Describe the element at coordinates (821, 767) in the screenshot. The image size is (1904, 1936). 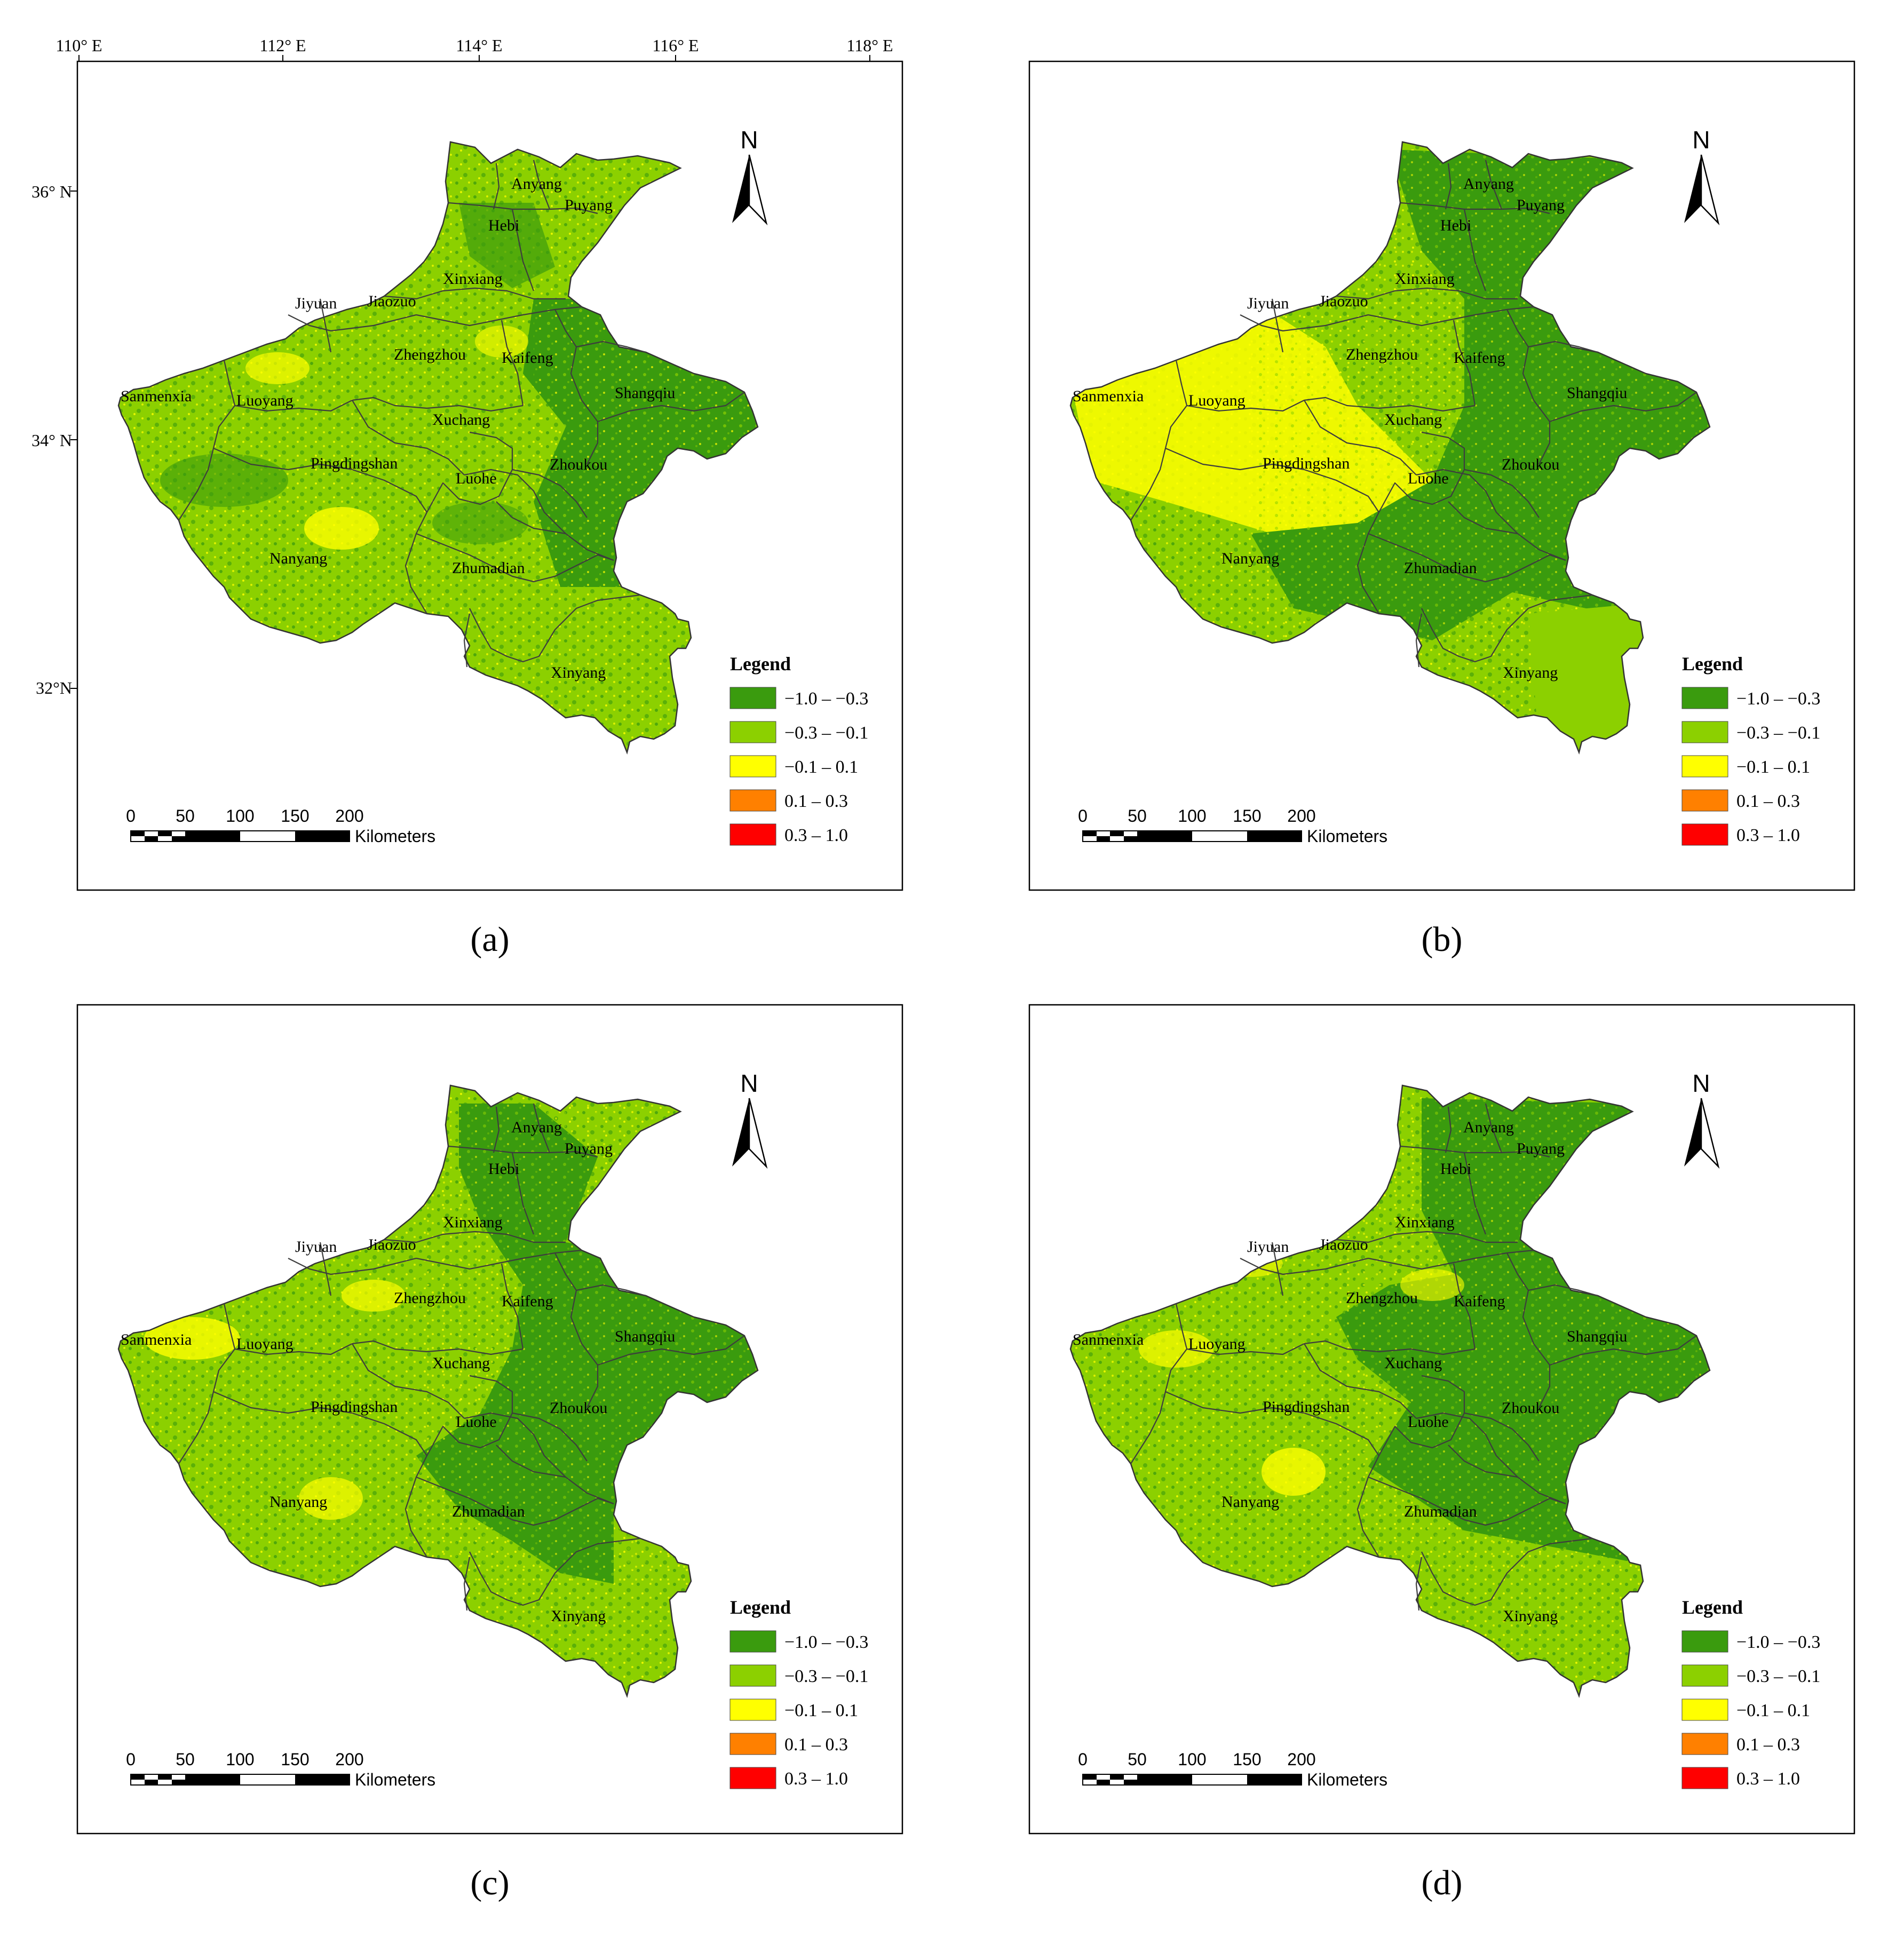
I see `legend-label-3: −0.1 – 0.1` at that location.